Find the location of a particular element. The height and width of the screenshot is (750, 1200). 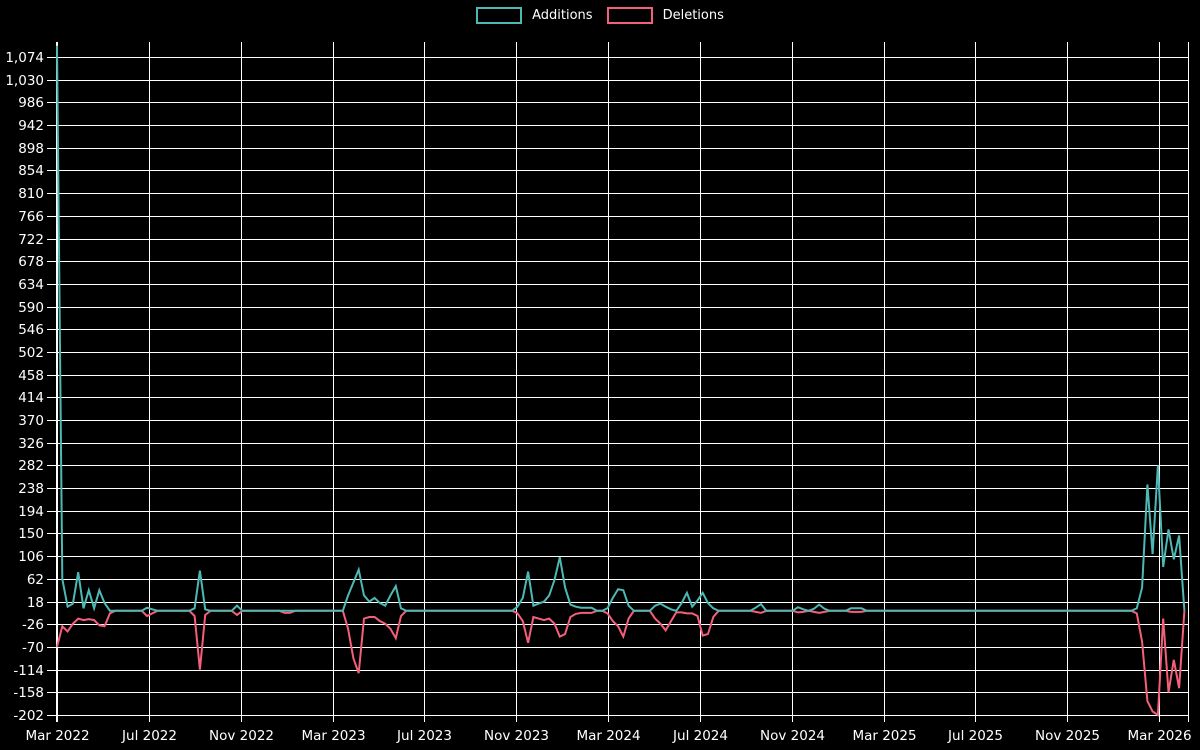

y-tick-label: -114 is located at coordinates (28, 671).